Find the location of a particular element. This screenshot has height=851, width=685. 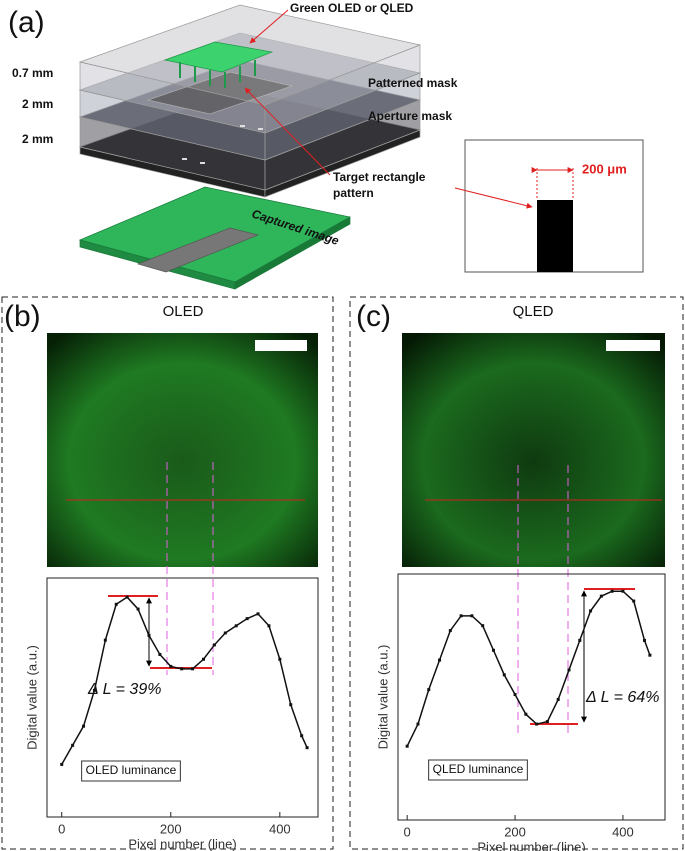

legend-label: OLED luminance is located at coordinates (131, 770).